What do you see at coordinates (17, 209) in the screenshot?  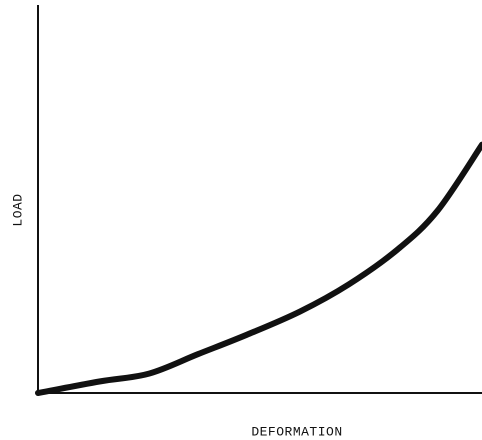 I see `y-axis-label: LOAD` at bounding box center [17, 209].